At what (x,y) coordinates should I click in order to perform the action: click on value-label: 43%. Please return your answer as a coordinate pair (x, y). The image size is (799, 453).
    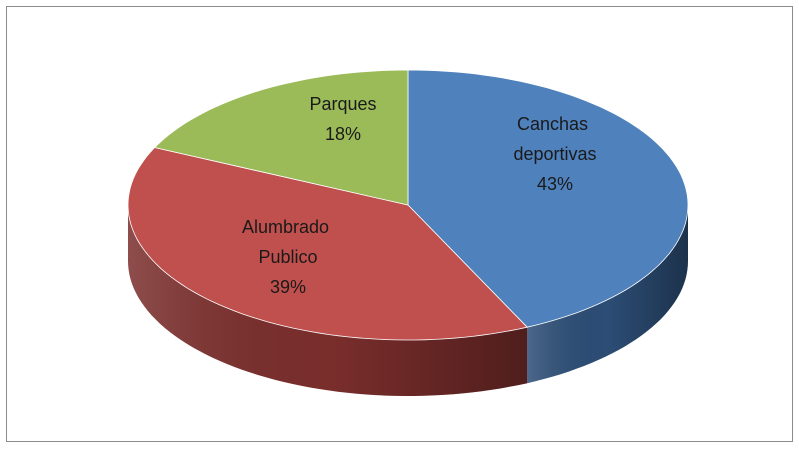
    Looking at the image, I should click on (555, 184).